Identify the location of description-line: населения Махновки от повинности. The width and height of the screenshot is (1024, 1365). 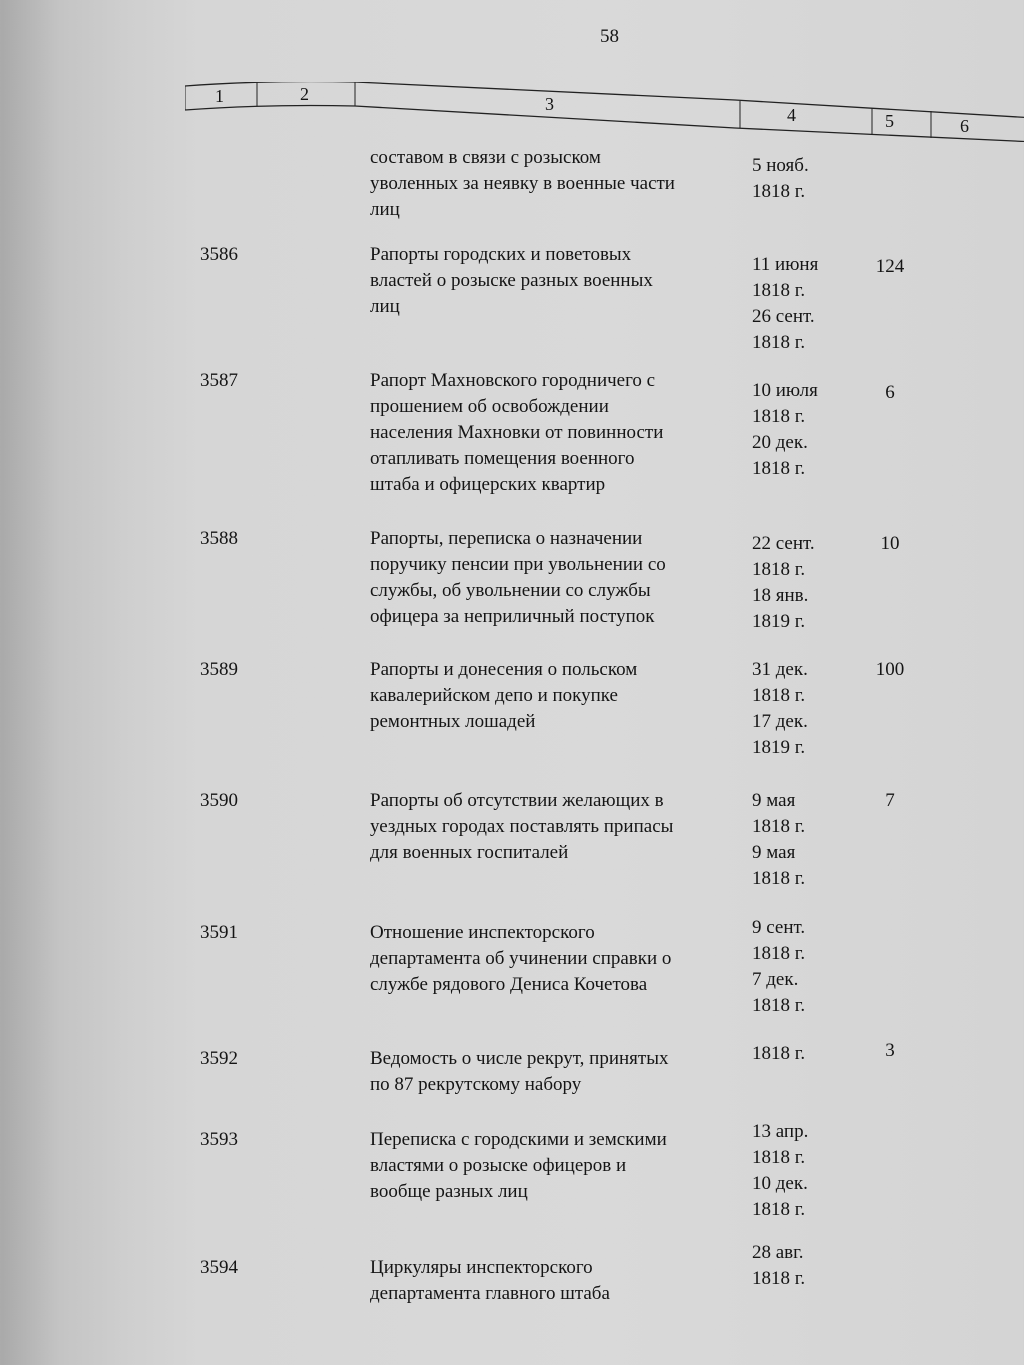
(517, 432).